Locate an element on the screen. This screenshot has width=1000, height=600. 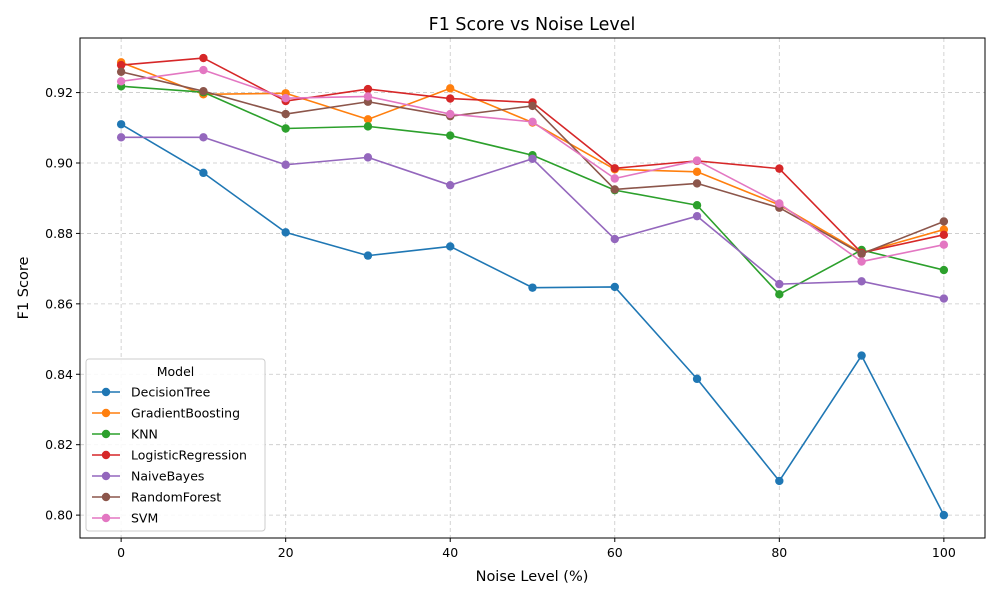
legend-label: LogisticRegression is located at coordinates (189, 455).